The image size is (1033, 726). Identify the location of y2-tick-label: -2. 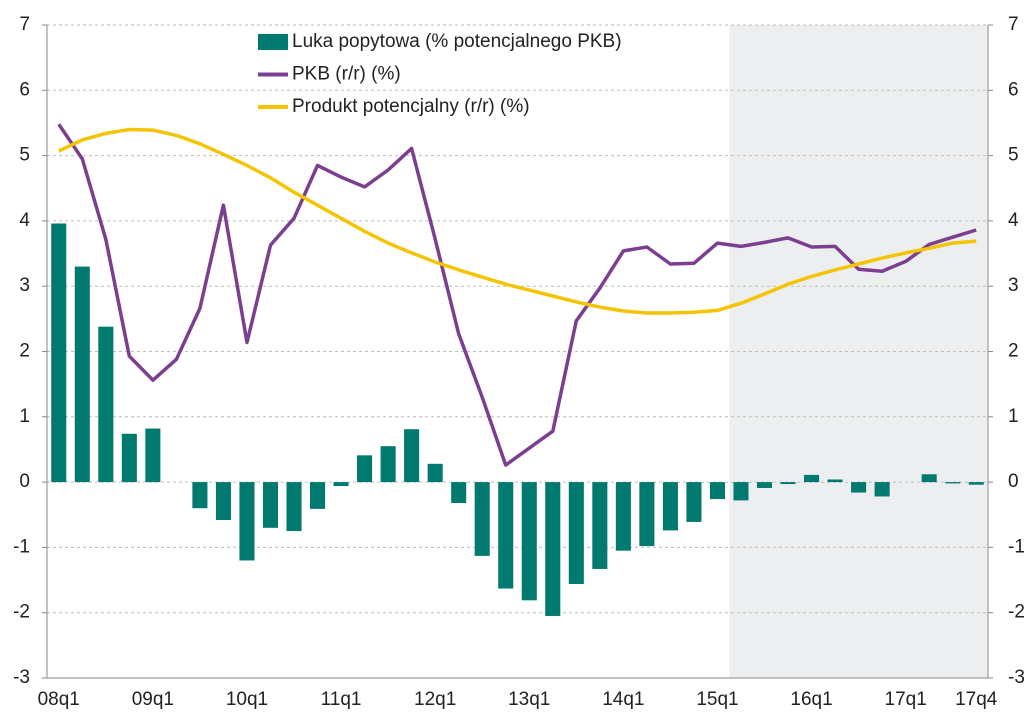
(1016, 612).